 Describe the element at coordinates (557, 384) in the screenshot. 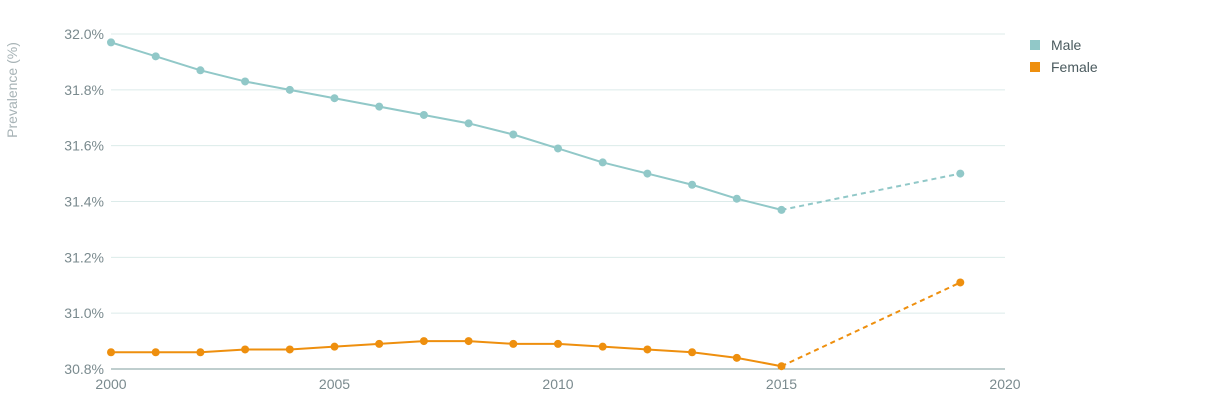

I see `x-tick-label: 2010` at that location.